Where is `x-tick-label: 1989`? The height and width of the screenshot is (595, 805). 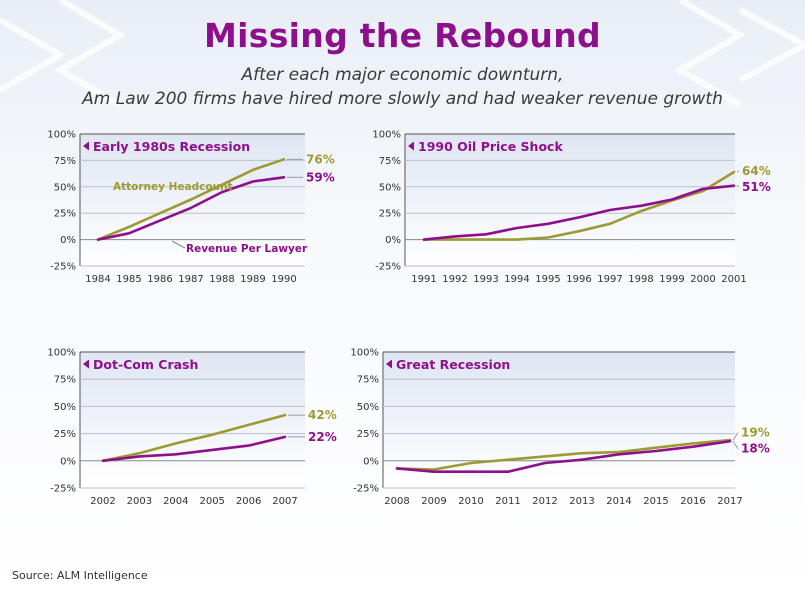
x-tick-label: 1989 is located at coordinates (252, 279).